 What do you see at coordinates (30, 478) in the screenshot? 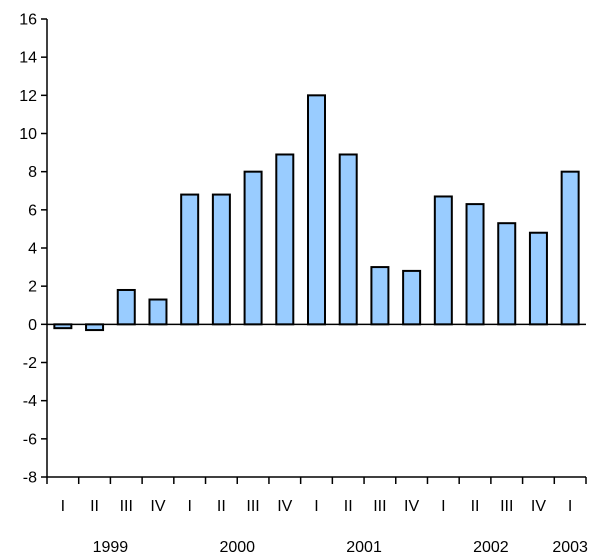
I see `y-tick-label: -8` at bounding box center [30, 478].